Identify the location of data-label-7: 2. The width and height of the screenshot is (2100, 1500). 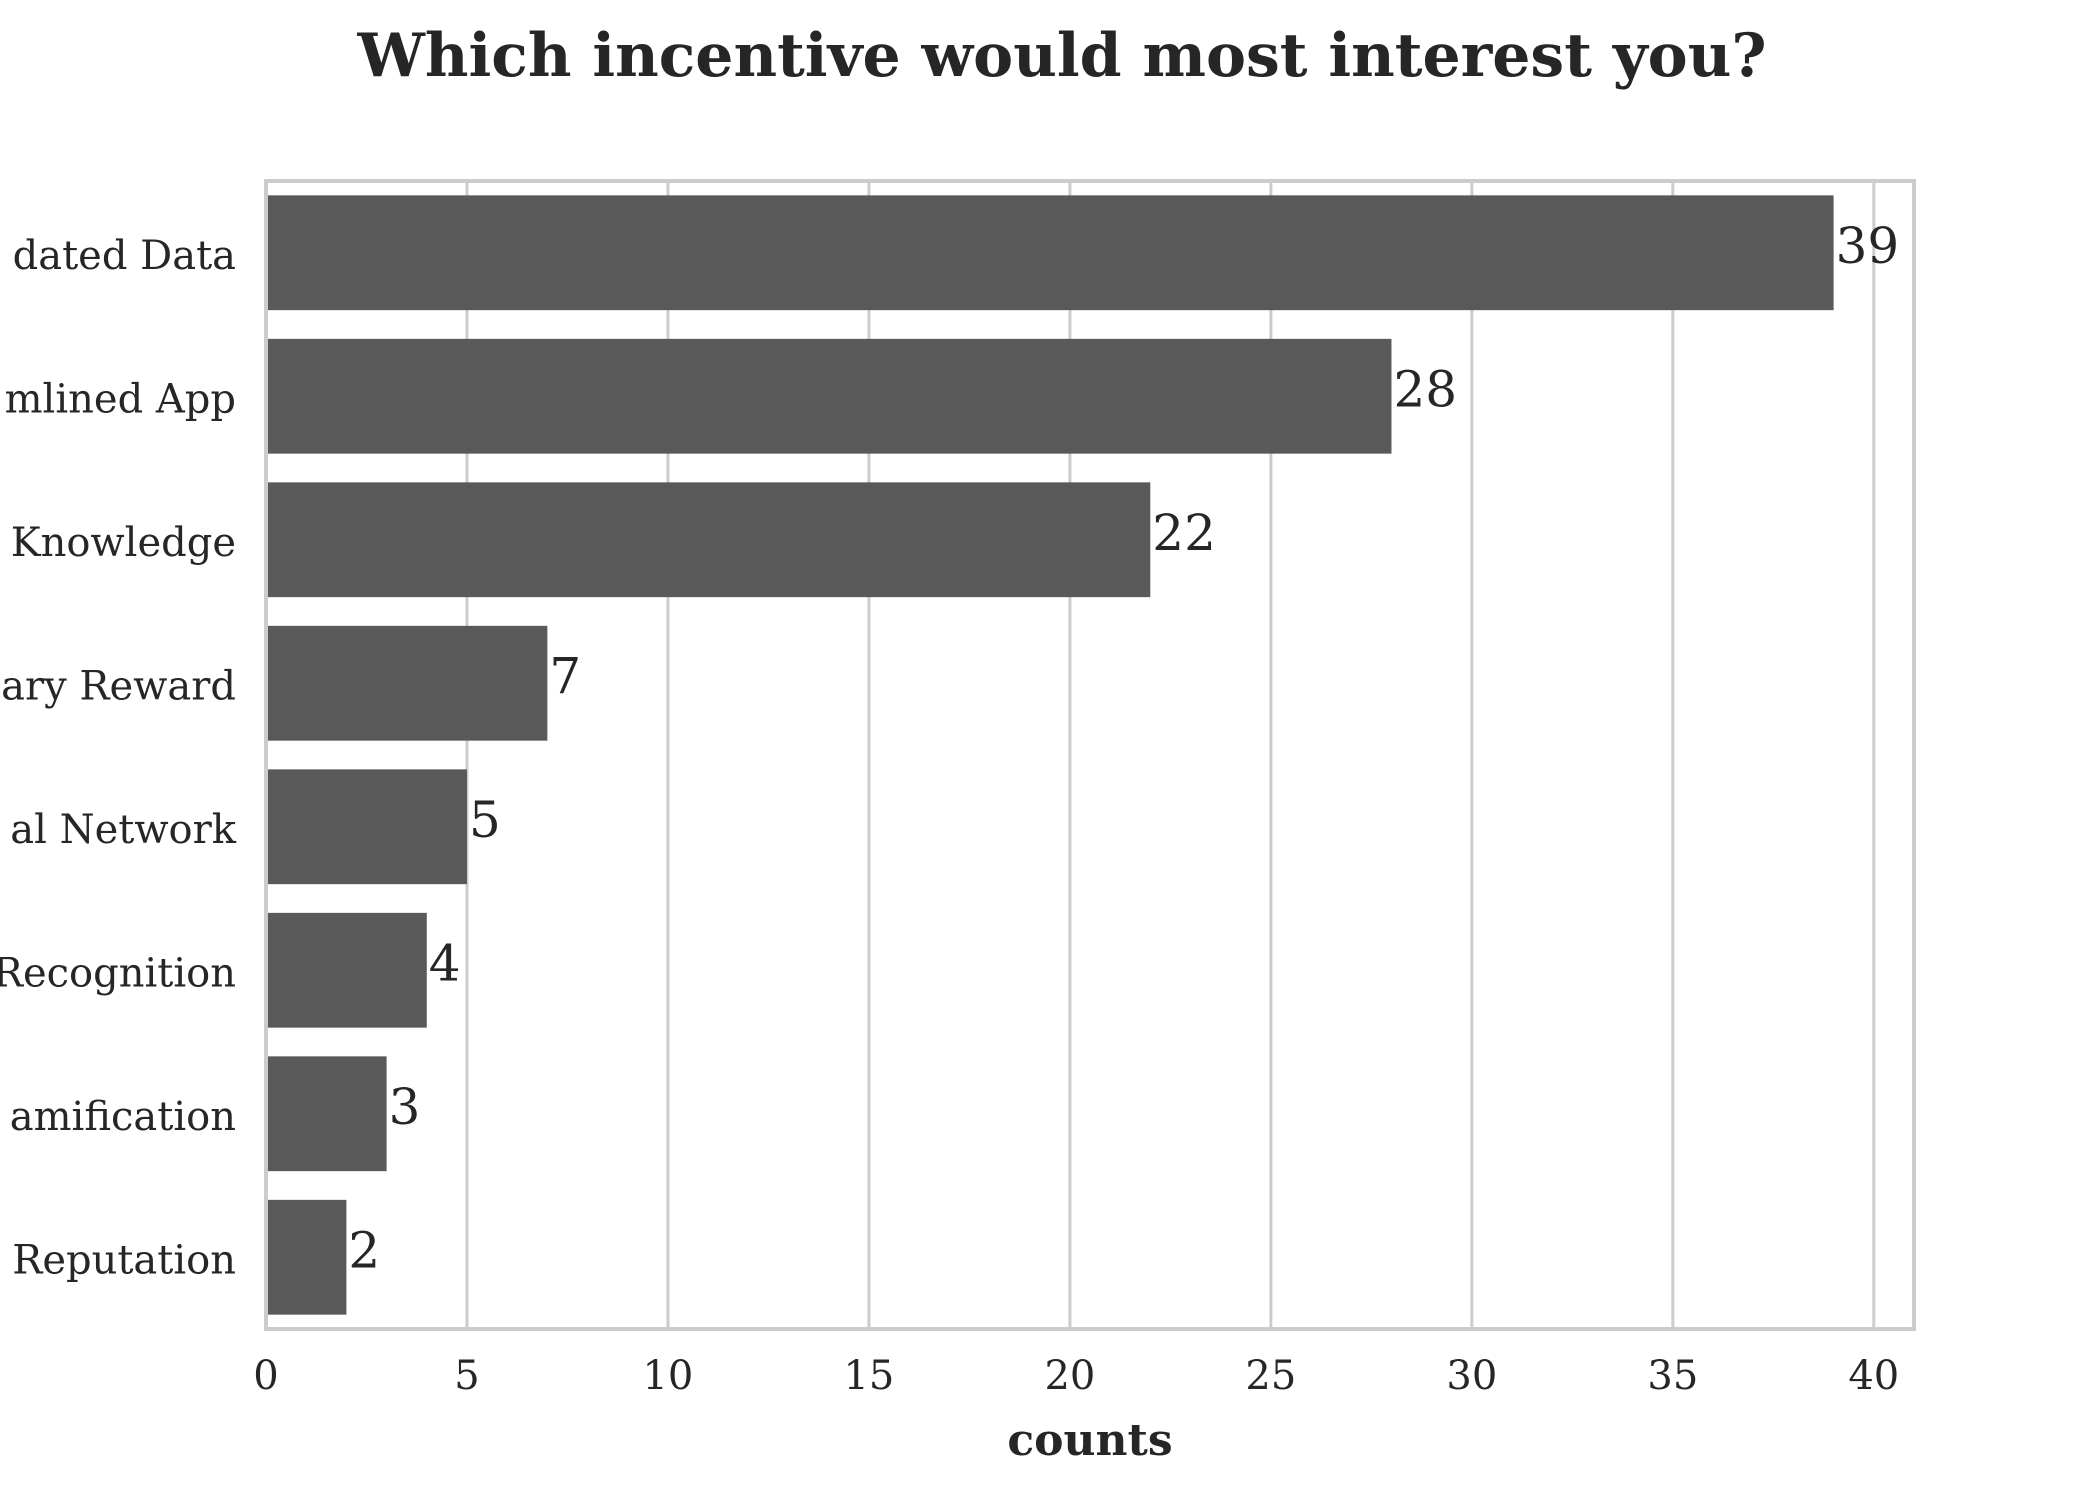
(364, 1250).